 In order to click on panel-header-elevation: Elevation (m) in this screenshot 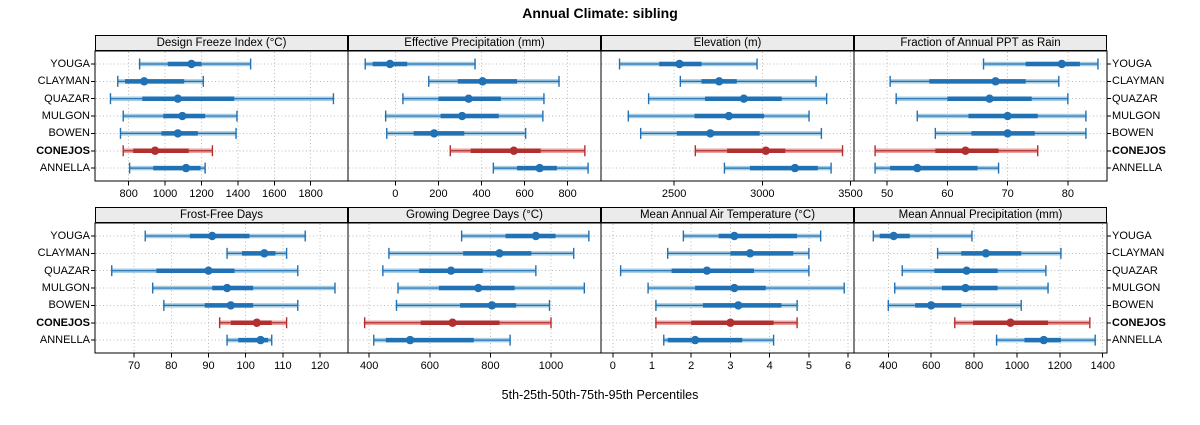, I will do `click(727, 43)`.